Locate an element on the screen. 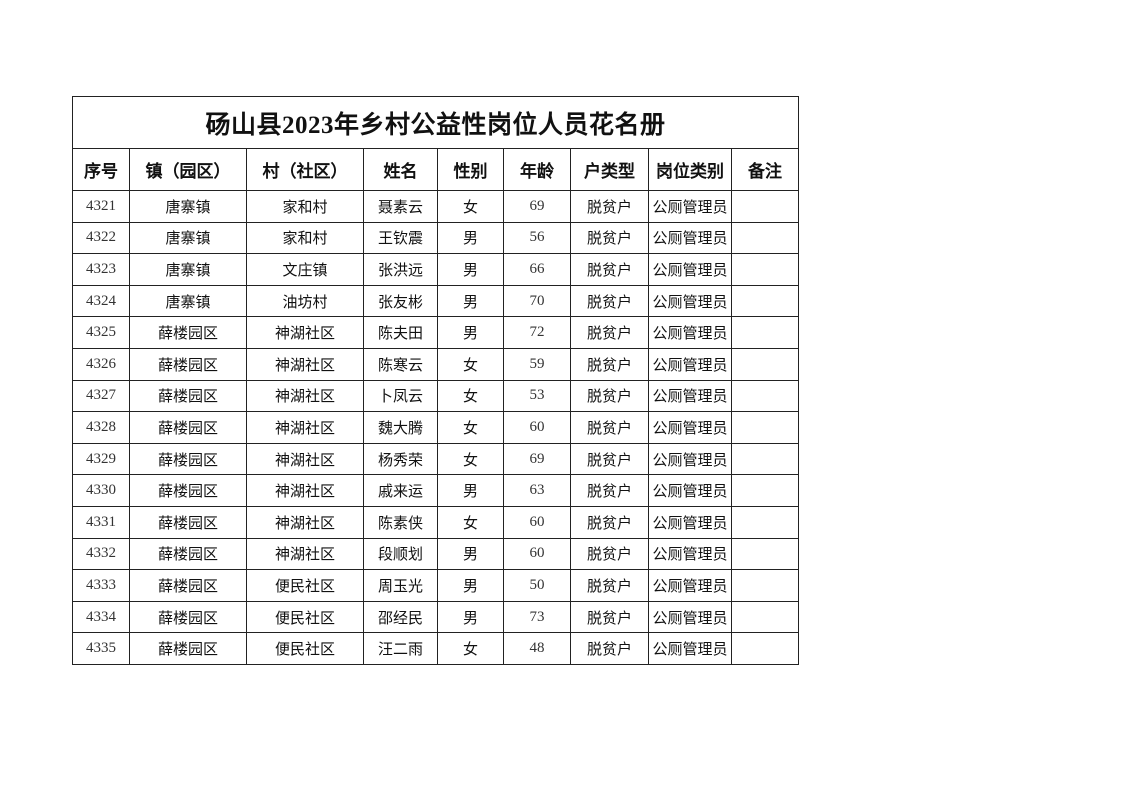  table-row: 4330 薛楼园区 神湖社区 戚来运男 63 脱贫户 公厕管理员 is located at coordinates (436, 490).